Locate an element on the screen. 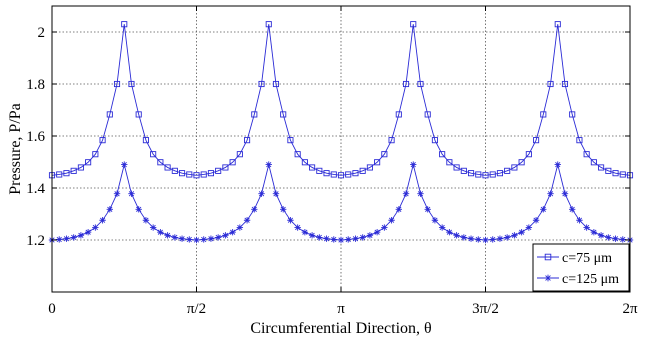 The image size is (646, 340). x-tick-label: 0 is located at coordinates (52, 309).